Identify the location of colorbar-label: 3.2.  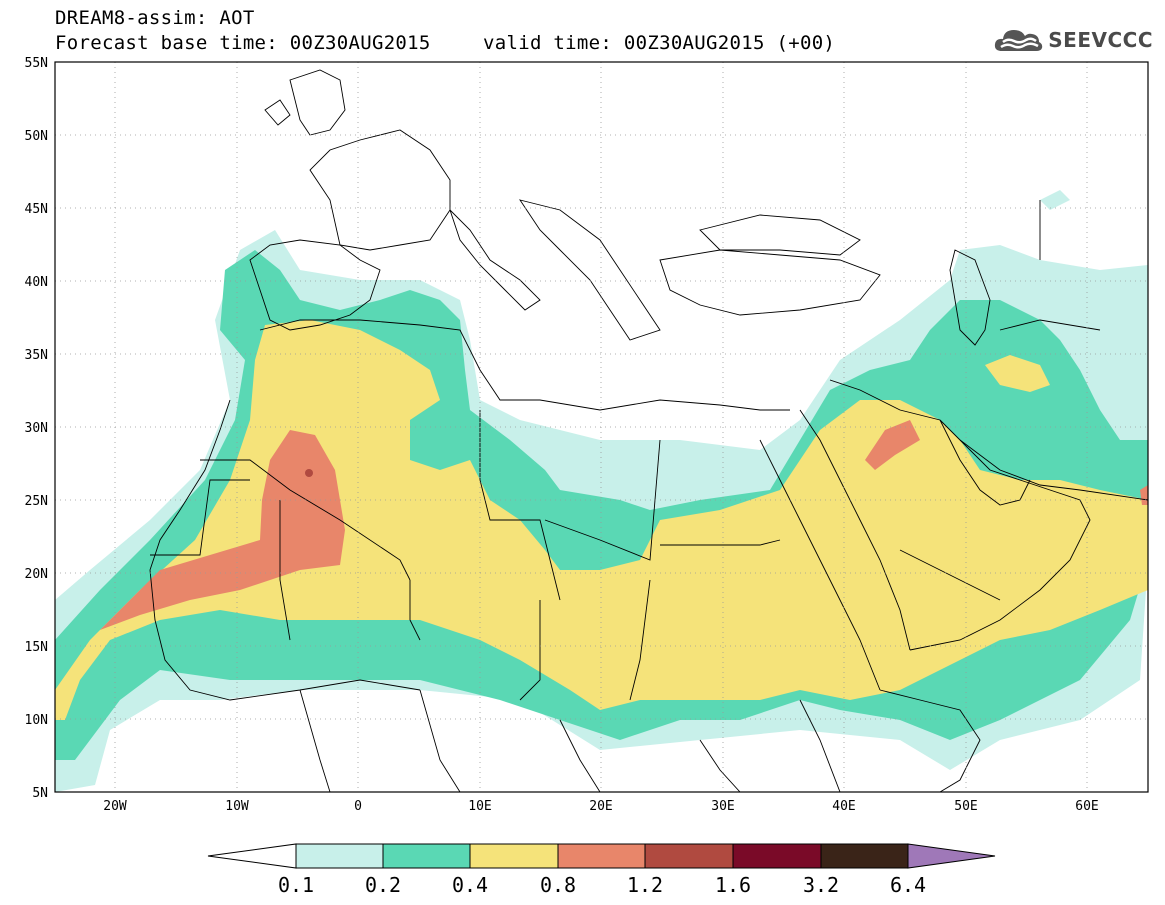
(821, 885).